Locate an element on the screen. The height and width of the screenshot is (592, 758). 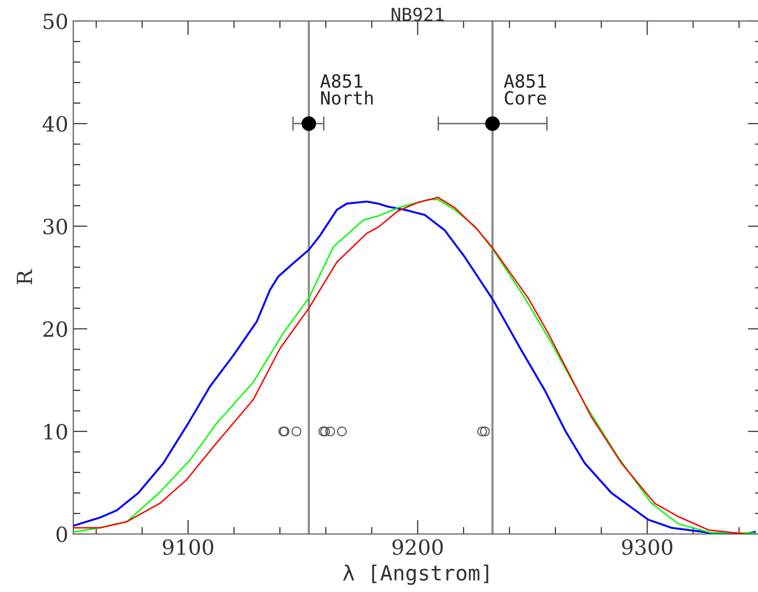
y-tick-label: 10 is located at coordinates (56, 432).